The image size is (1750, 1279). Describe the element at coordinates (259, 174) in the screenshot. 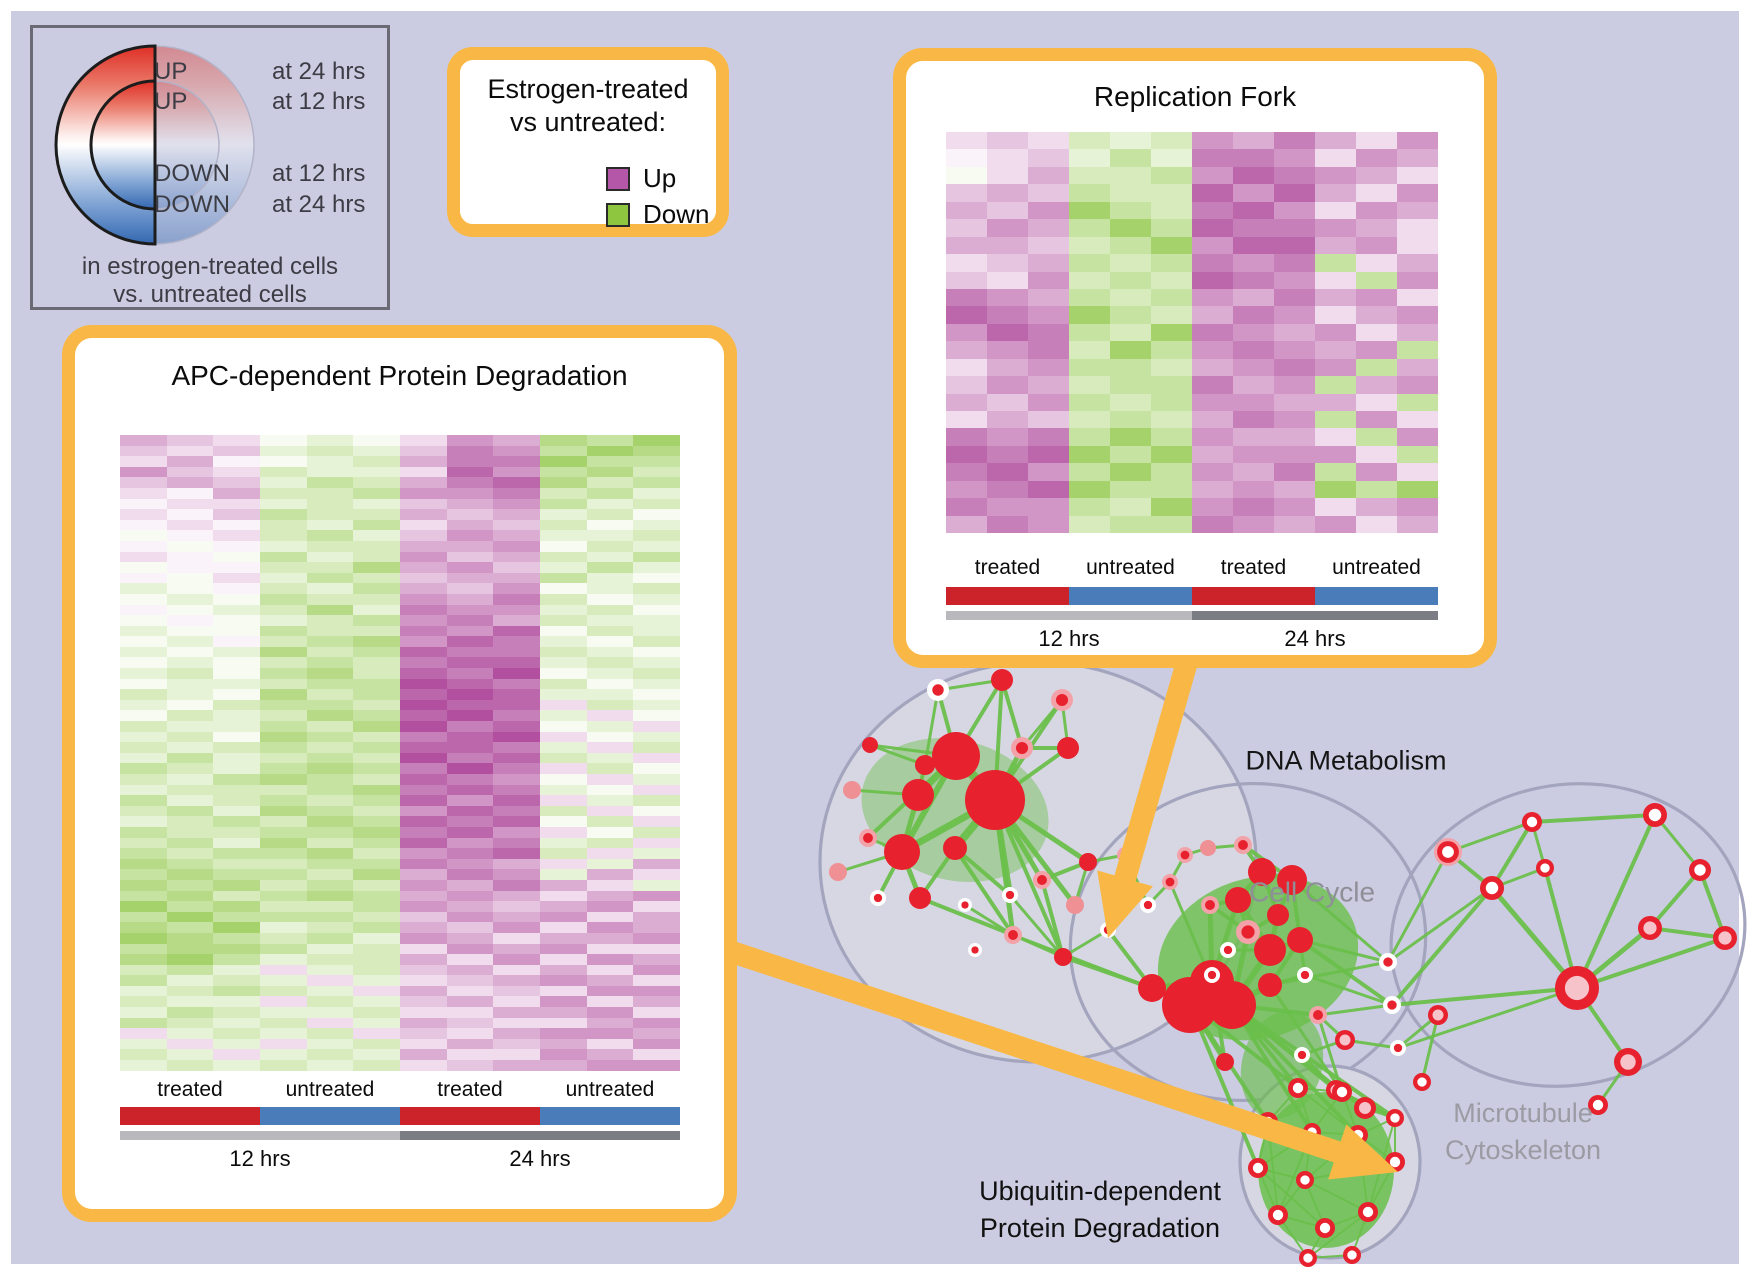

I see `updown-row-down12: DOWN at 12 hrs` at that location.